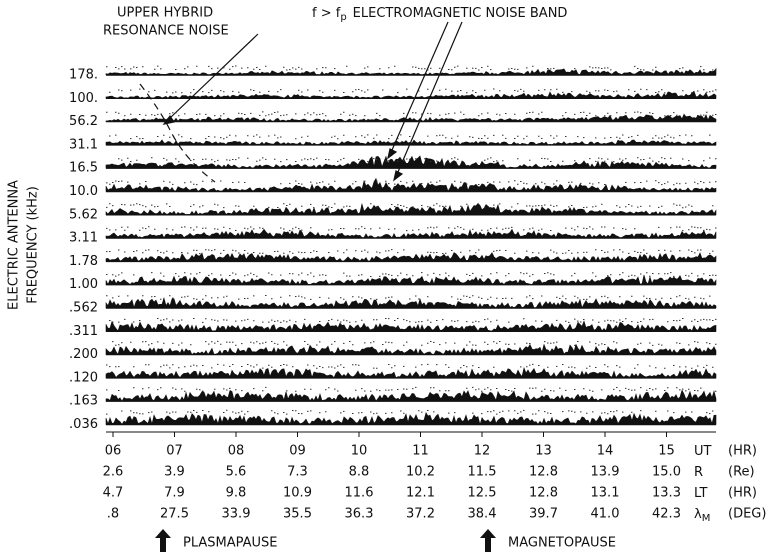 This screenshot has height=557, width=778. I want to click on x-row-symbol-sub: M, so click(706, 518).